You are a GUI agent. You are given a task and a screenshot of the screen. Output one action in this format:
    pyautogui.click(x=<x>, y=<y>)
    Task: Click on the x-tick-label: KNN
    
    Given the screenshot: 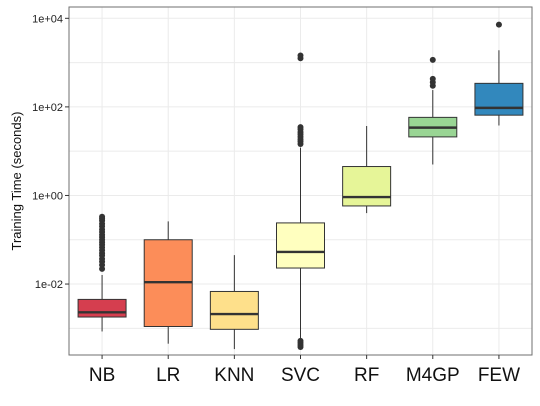 What is the action you would take?
    pyautogui.click(x=234, y=375)
    